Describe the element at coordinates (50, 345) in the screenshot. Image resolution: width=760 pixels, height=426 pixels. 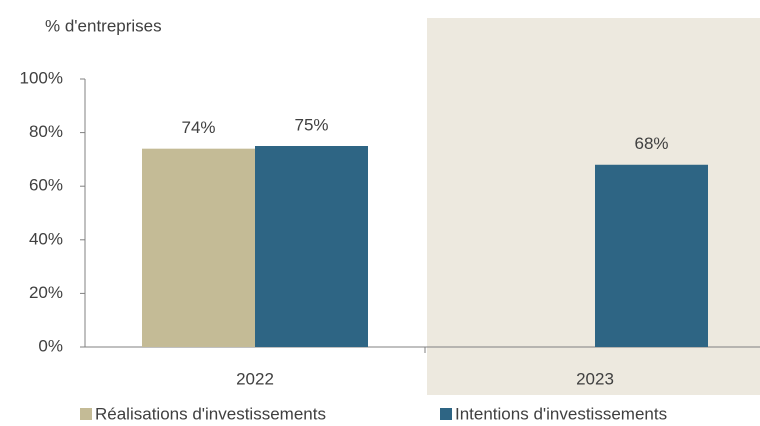
I see `y-tick-label: 0%` at that location.